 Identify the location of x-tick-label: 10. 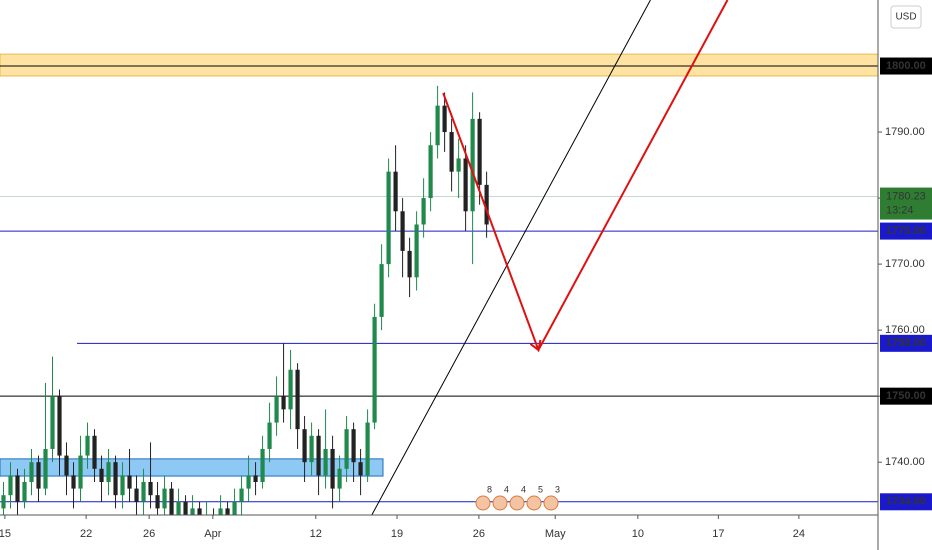
(638, 534).